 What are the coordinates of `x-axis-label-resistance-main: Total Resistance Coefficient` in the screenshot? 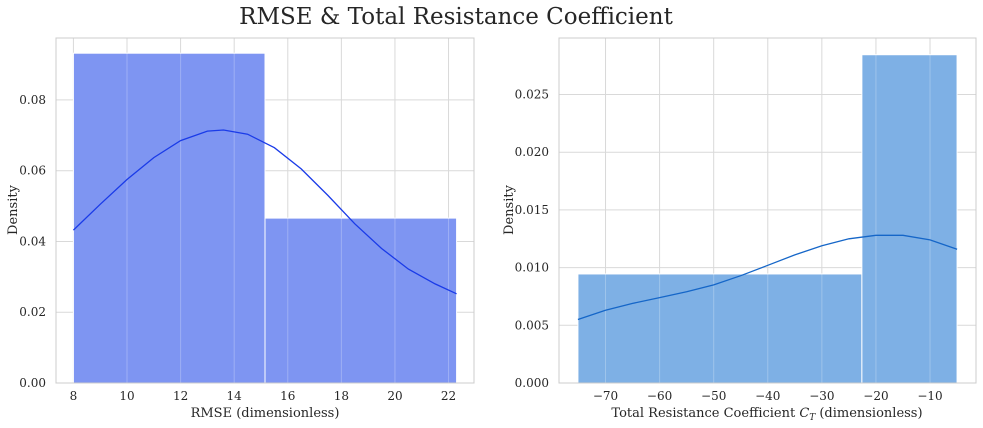 It's located at (703, 413).